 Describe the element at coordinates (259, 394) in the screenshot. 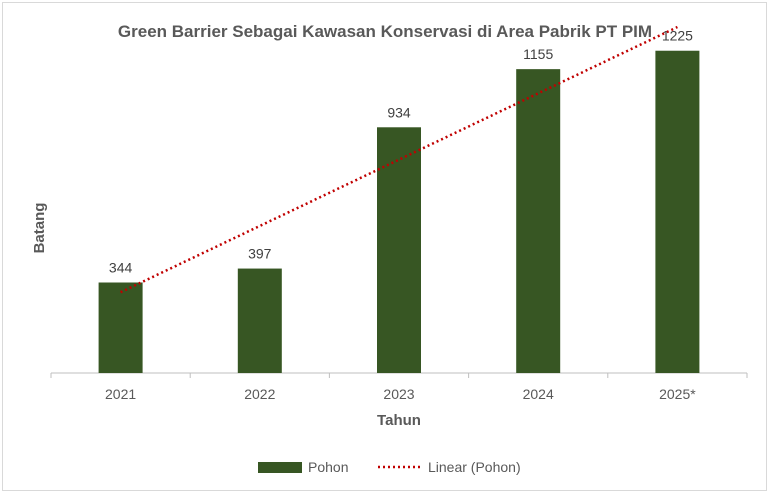

I see `x-tick-label: 2022` at that location.